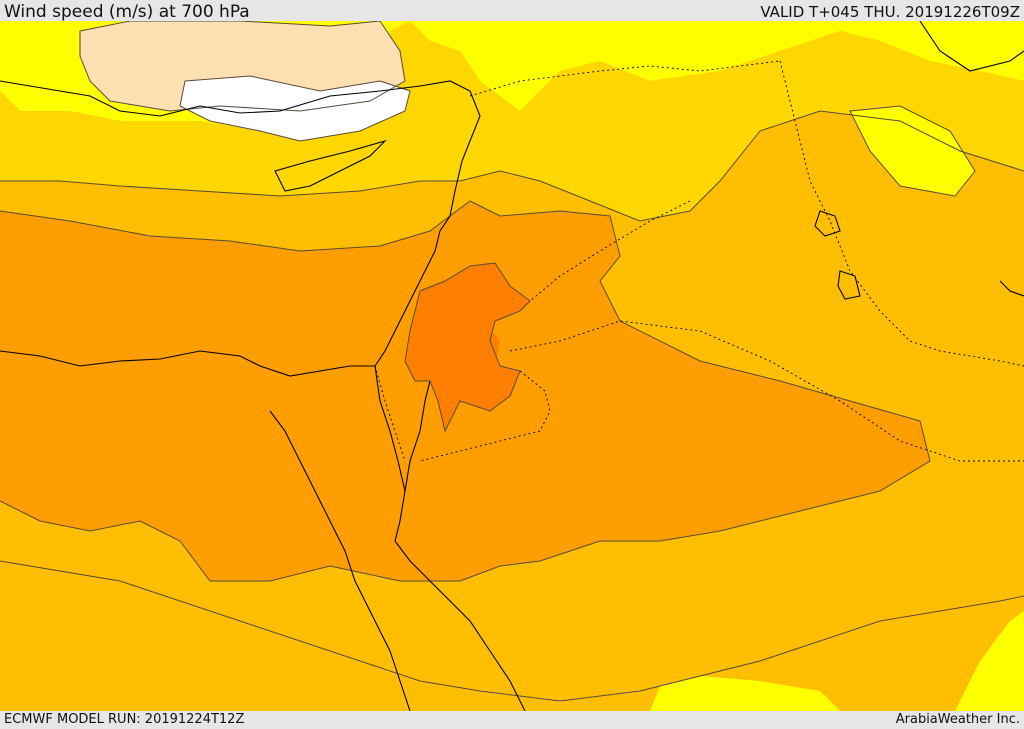 The height and width of the screenshot is (729, 1024). I want to click on coastline-egypt-north, so click(187, 363).